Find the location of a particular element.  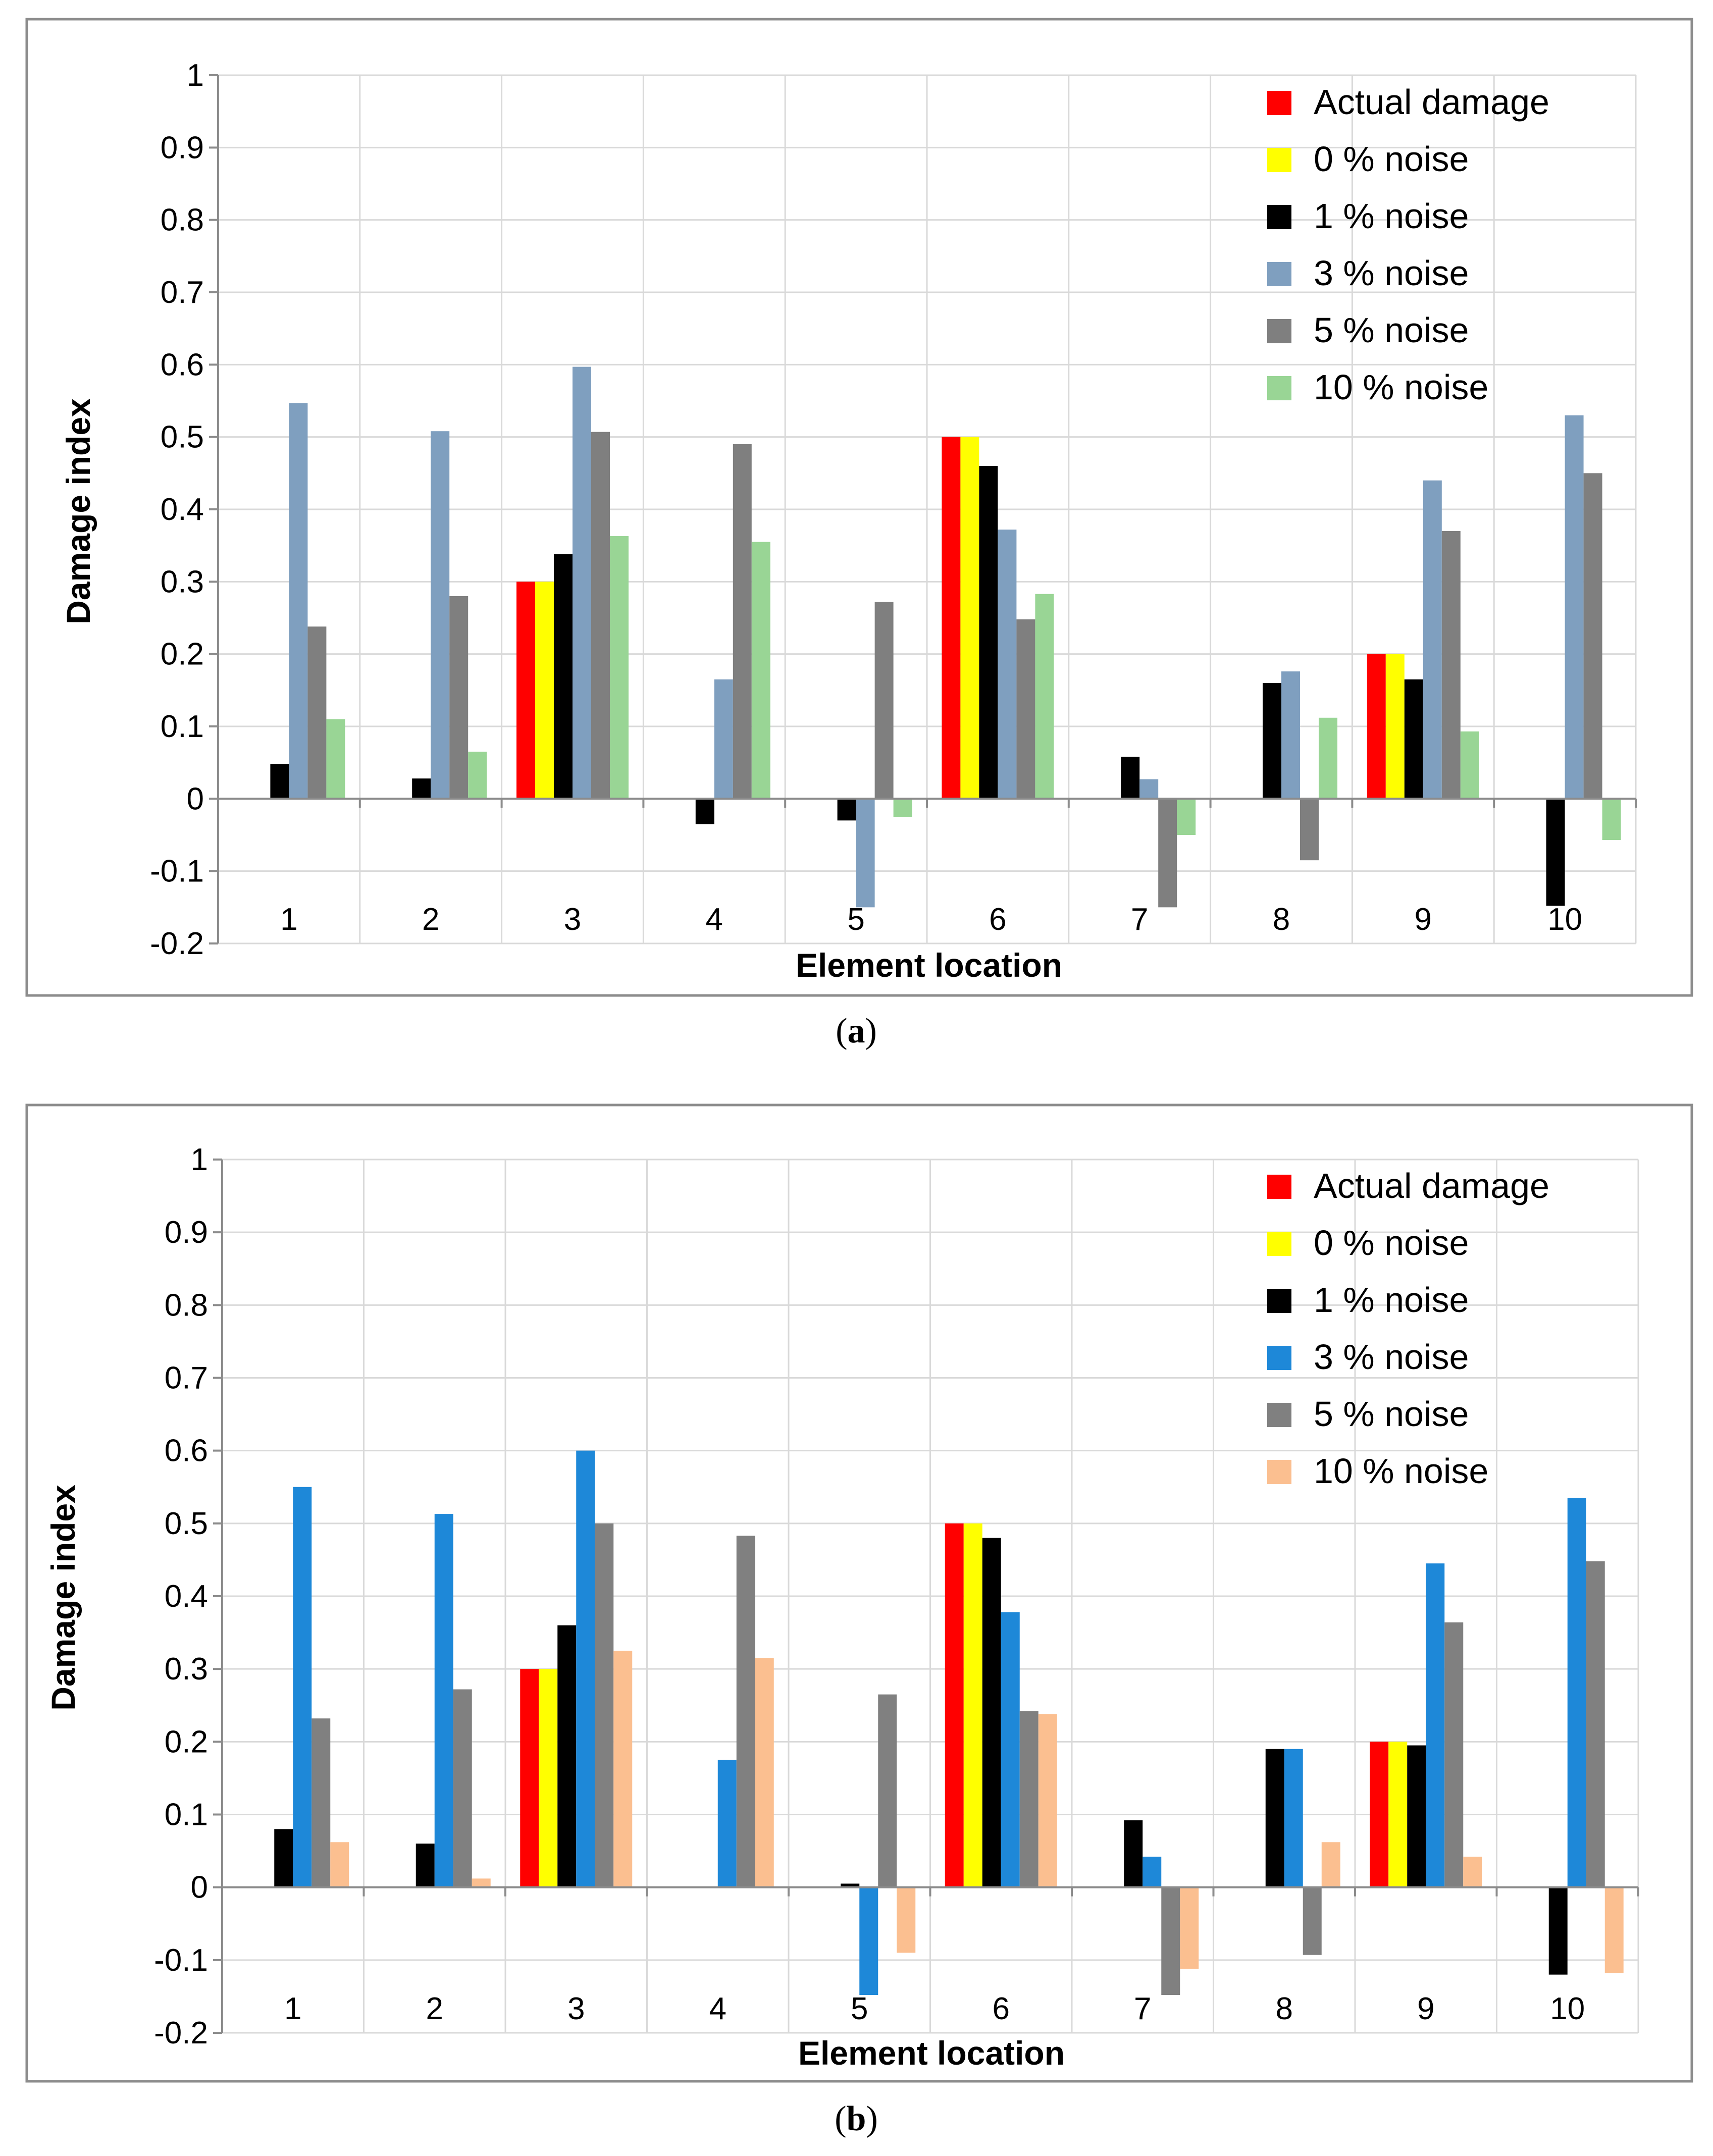

legend-label-1: Actual damage is located at coordinates (1431, 1185).